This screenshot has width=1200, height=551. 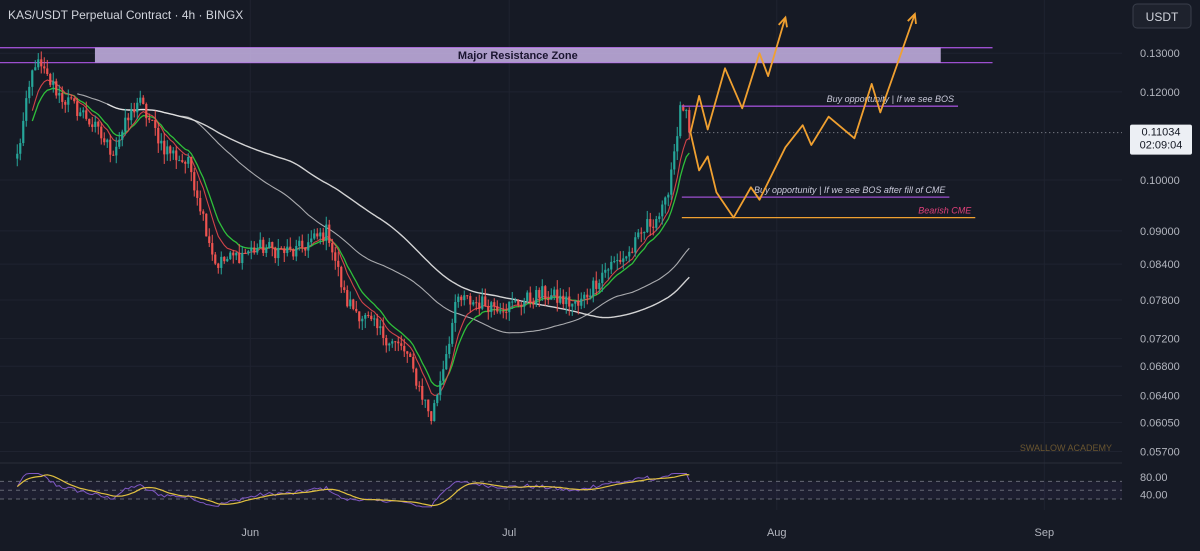 I want to click on price-tick-label: 0.06400, so click(x=1160, y=397).